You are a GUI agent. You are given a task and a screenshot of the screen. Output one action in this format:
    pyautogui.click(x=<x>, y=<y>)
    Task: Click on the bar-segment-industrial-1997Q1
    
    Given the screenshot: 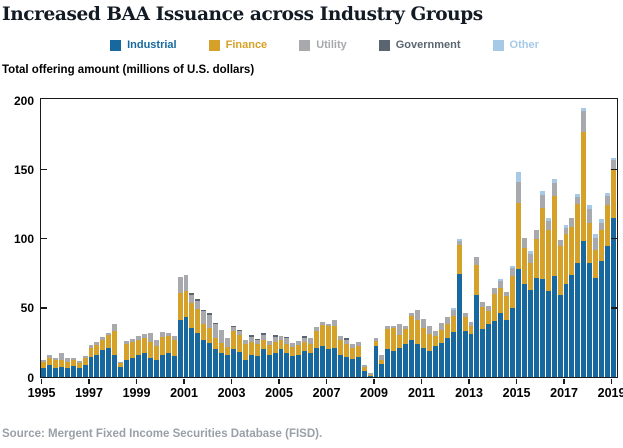 What is the action you would take?
    pyautogui.click(x=91, y=366)
    